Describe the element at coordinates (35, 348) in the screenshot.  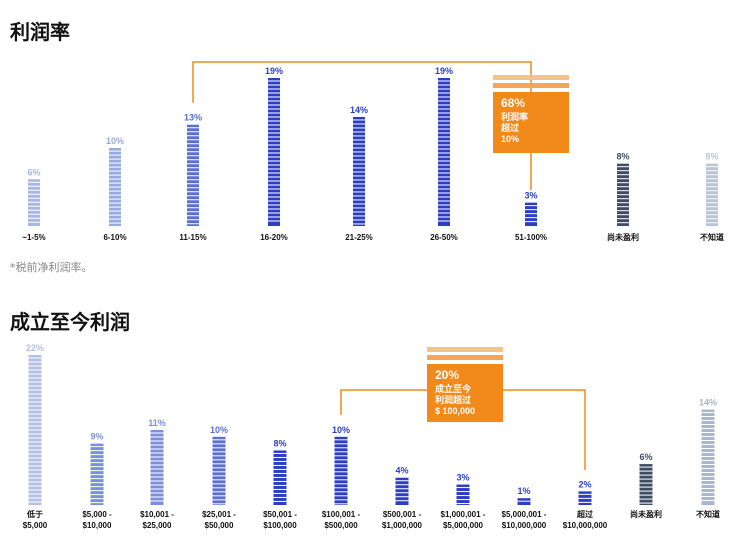
I see `value-label: 22%` at that location.